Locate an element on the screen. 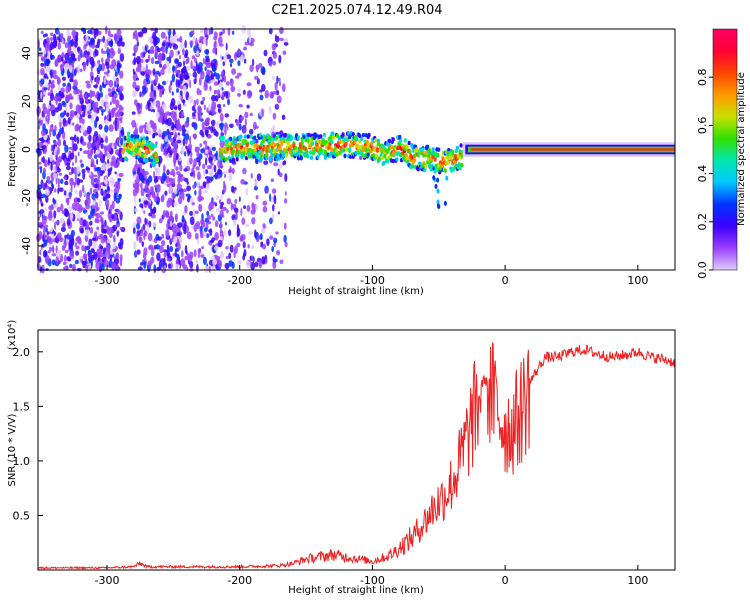  y-tick-label: 20 is located at coordinates (26, 101).